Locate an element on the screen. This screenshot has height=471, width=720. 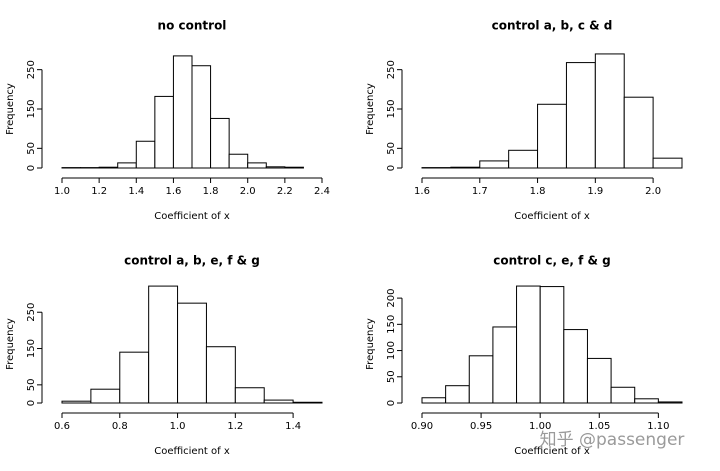
chart-title: control a, b, e, f & g is located at coordinates (192, 261).